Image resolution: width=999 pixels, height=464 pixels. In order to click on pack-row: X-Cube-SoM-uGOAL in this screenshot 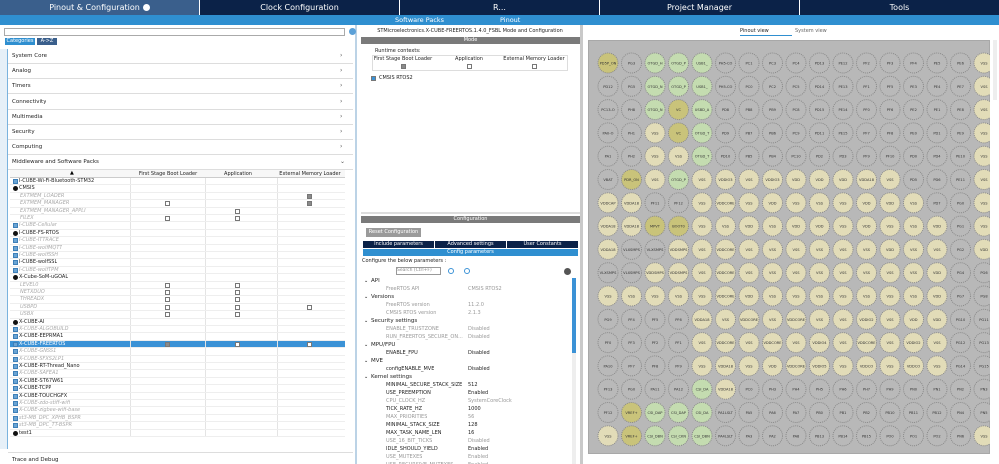, I will do `click(177, 278)`.